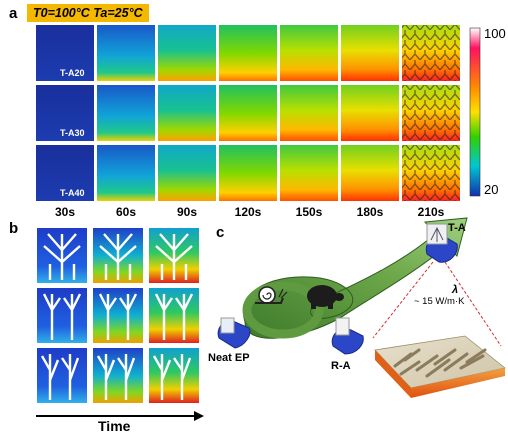  I want to click on panel-c-letter: c, so click(220, 232).